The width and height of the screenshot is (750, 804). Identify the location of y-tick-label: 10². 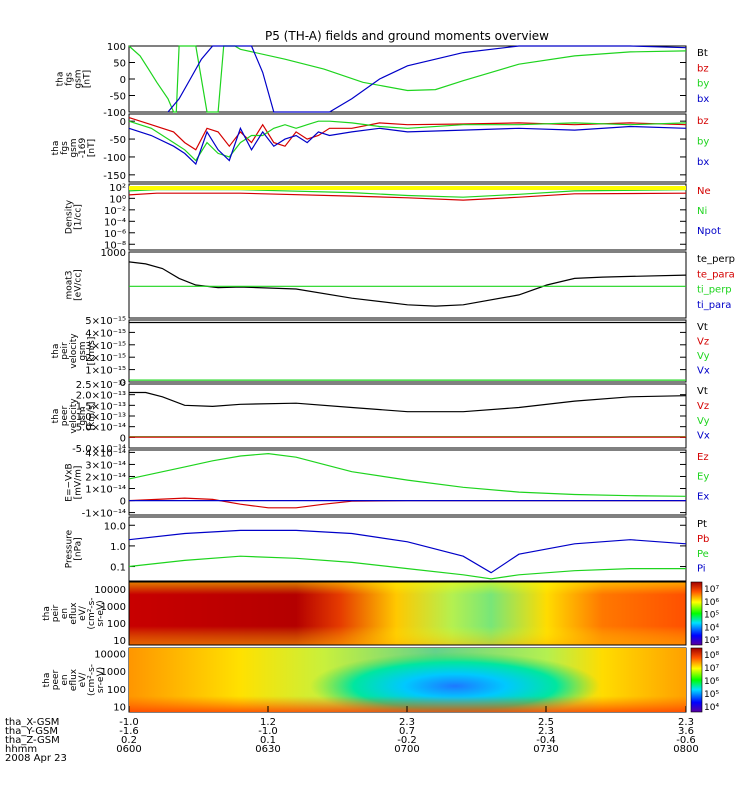
(117, 188).